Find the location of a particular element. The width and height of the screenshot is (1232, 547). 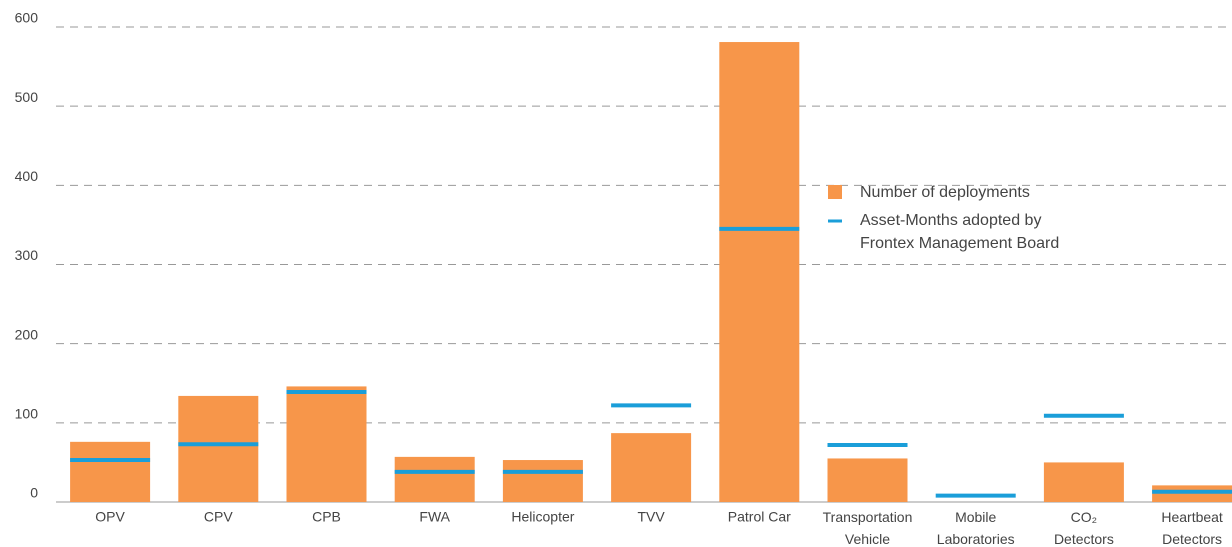

x-tick-label: Transportation Vehicle is located at coordinates (868, 528).